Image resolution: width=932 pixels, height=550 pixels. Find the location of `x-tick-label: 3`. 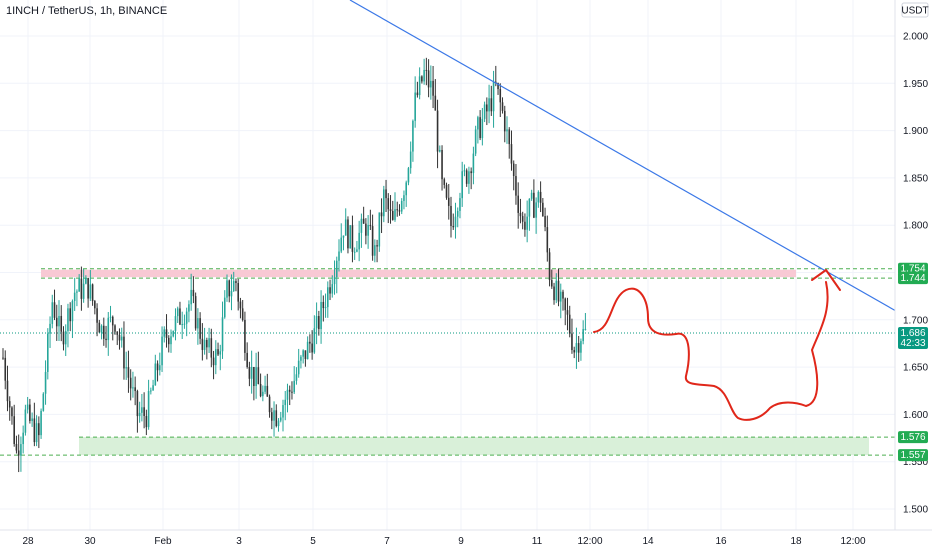

x-tick-label: 3 is located at coordinates (239, 541).